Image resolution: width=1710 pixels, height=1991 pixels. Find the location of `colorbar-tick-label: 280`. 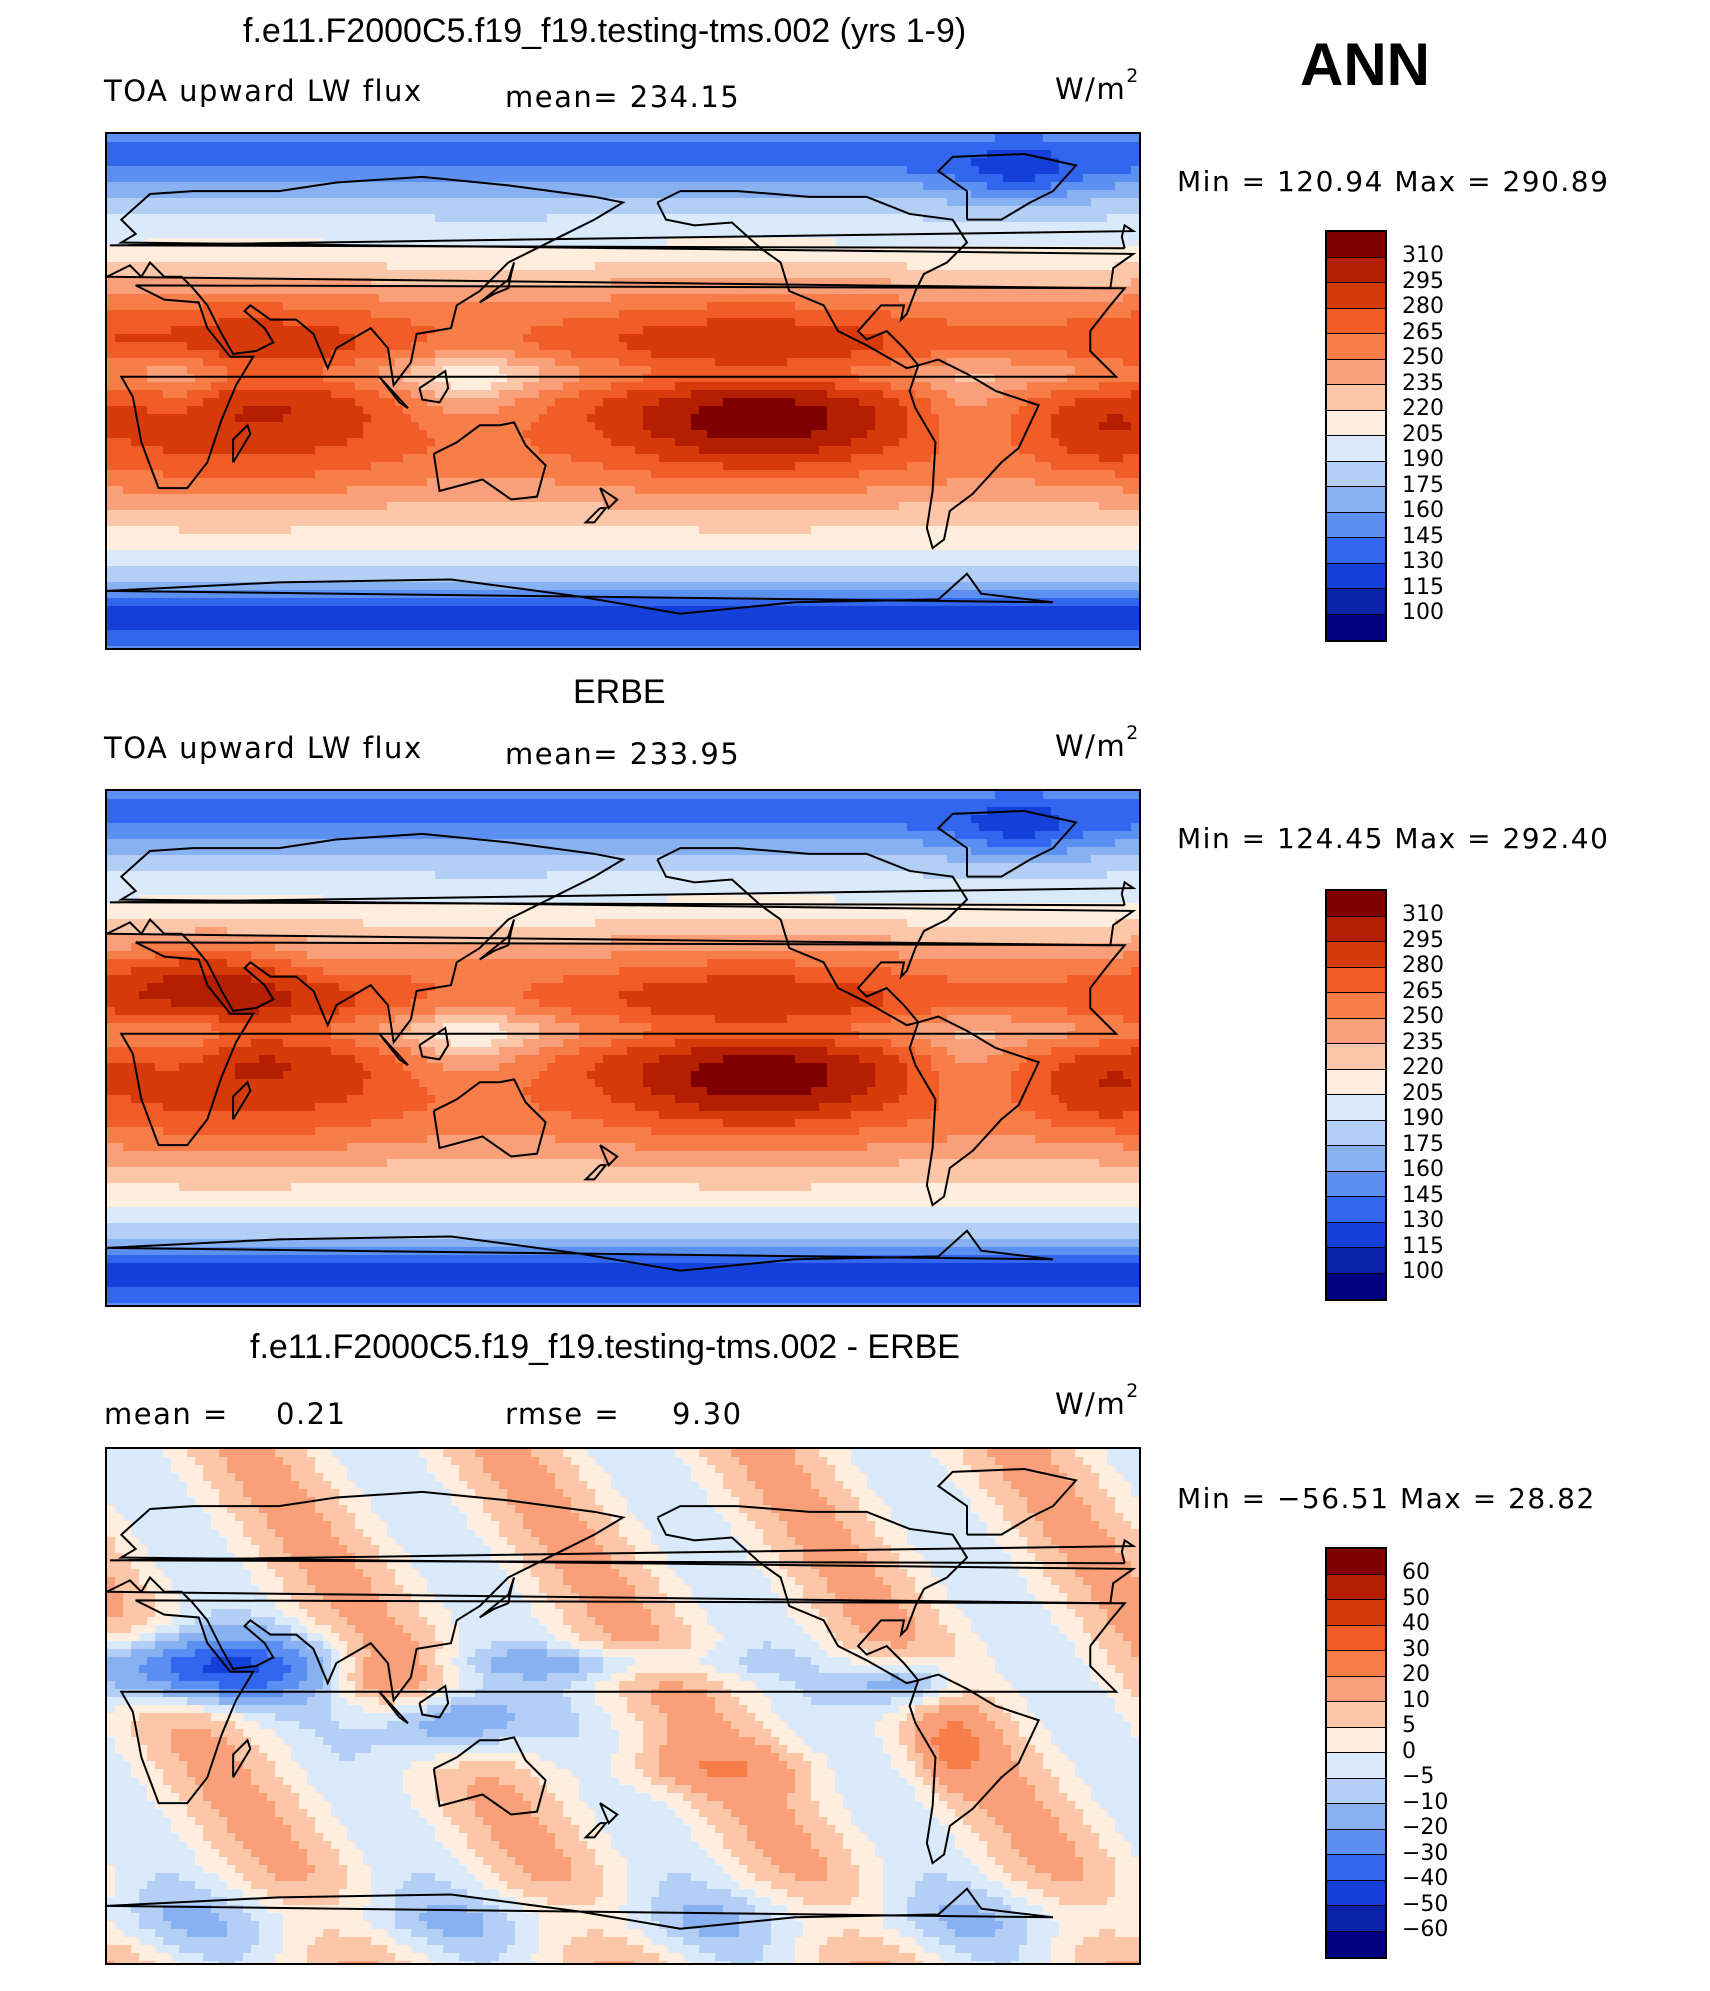

colorbar-tick-label: 280 is located at coordinates (1423, 966).